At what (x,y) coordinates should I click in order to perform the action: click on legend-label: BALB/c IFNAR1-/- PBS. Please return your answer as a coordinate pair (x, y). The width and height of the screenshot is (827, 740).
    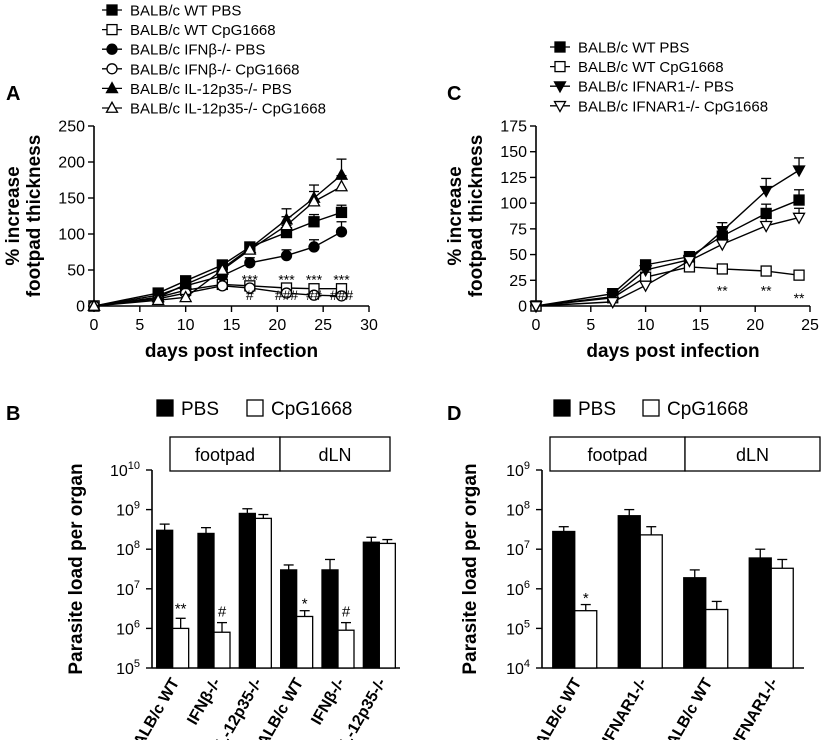
    Looking at the image, I should click on (656, 87).